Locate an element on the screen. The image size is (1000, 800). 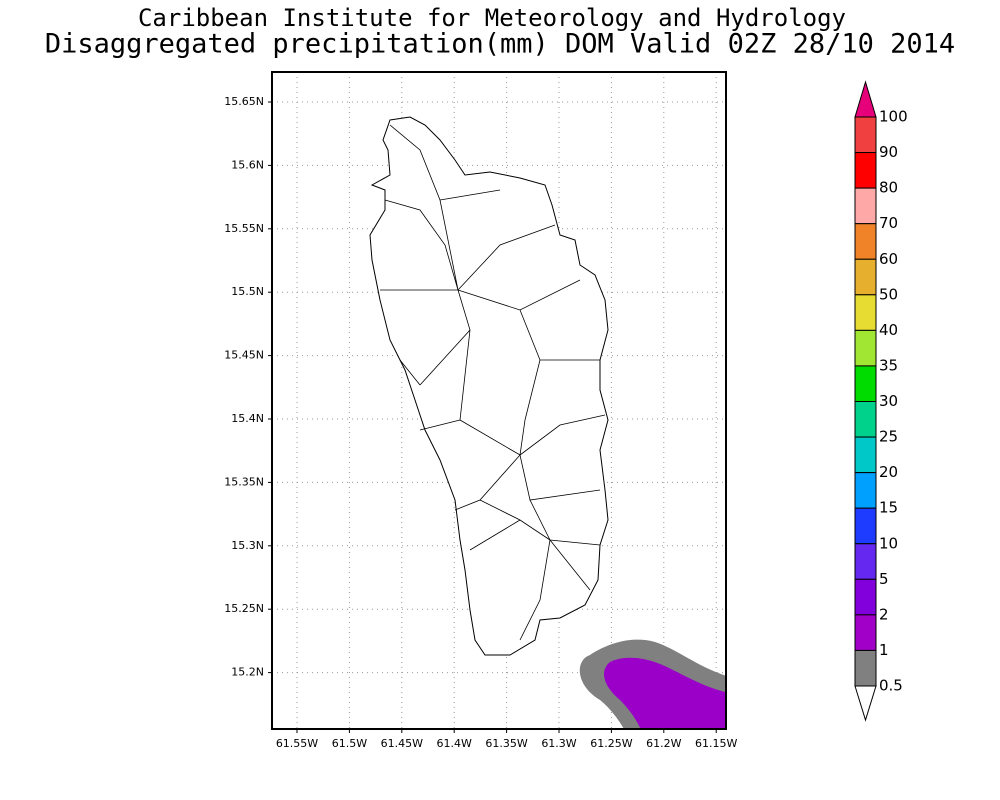
colorbar-label: 50 is located at coordinates (888, 294).